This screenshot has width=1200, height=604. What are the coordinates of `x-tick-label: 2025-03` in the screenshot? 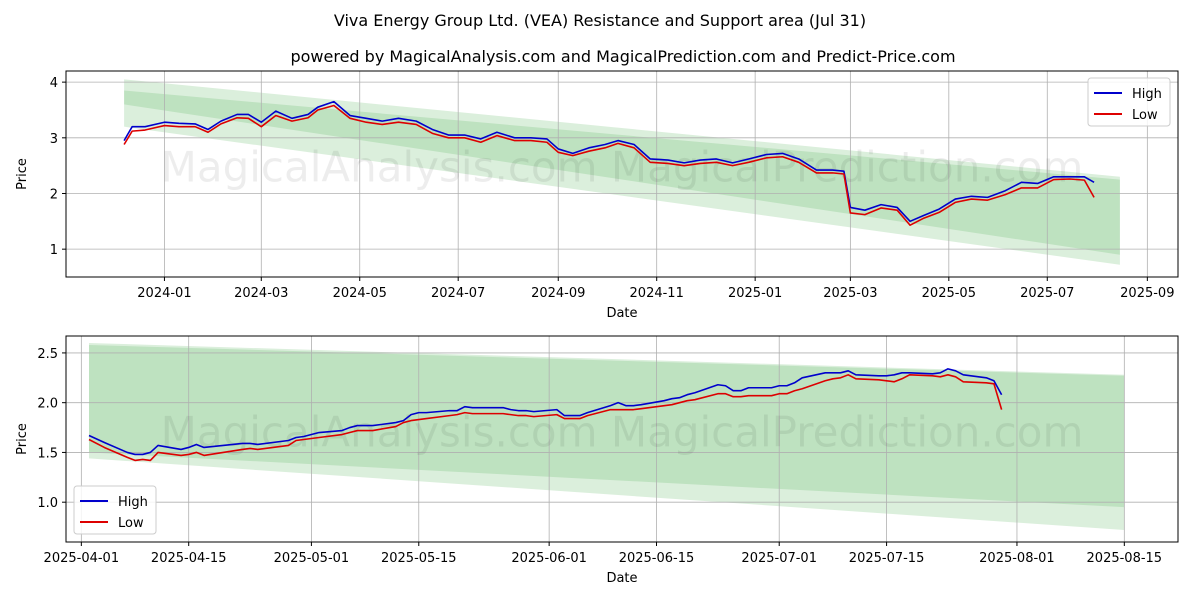 It's located at (850, 293).